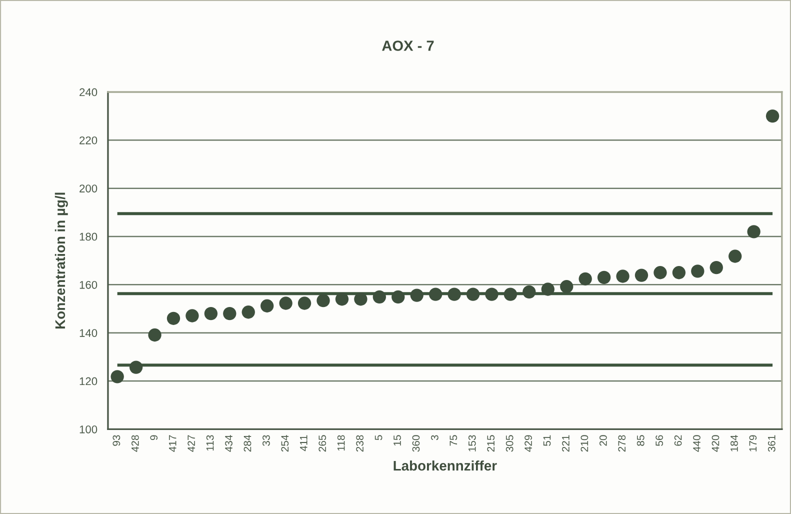  Describe the element at coordinates (416, 443) in the screenshot. I see `x-tick-label: 360` at that location.